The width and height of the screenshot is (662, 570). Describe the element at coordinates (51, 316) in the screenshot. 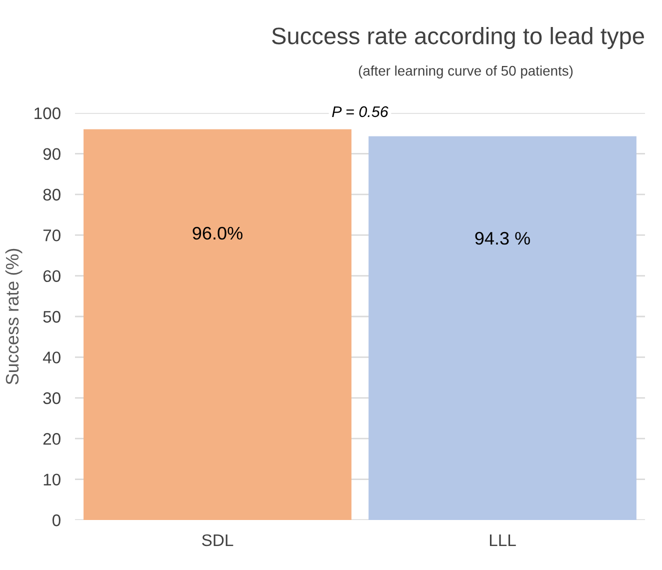

I see `y-tick-label: 50` at that location.